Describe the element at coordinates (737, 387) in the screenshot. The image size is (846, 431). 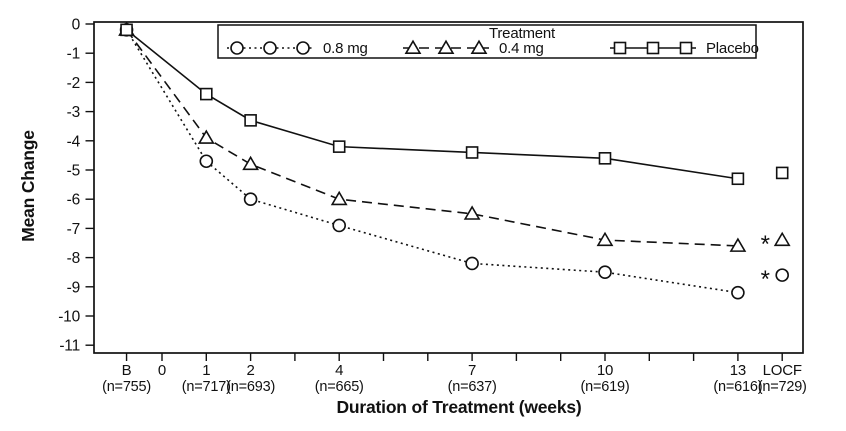
I see `n-count-label: (n=616)` at that location.